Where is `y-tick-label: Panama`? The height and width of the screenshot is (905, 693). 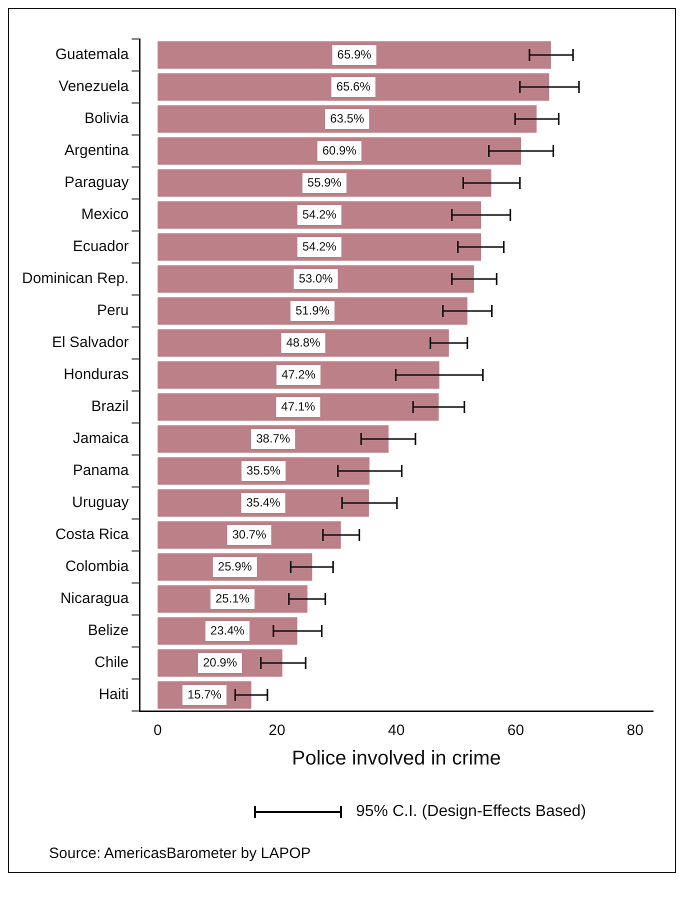
y-tick-label: Panama is located at coordinates (101, 471).